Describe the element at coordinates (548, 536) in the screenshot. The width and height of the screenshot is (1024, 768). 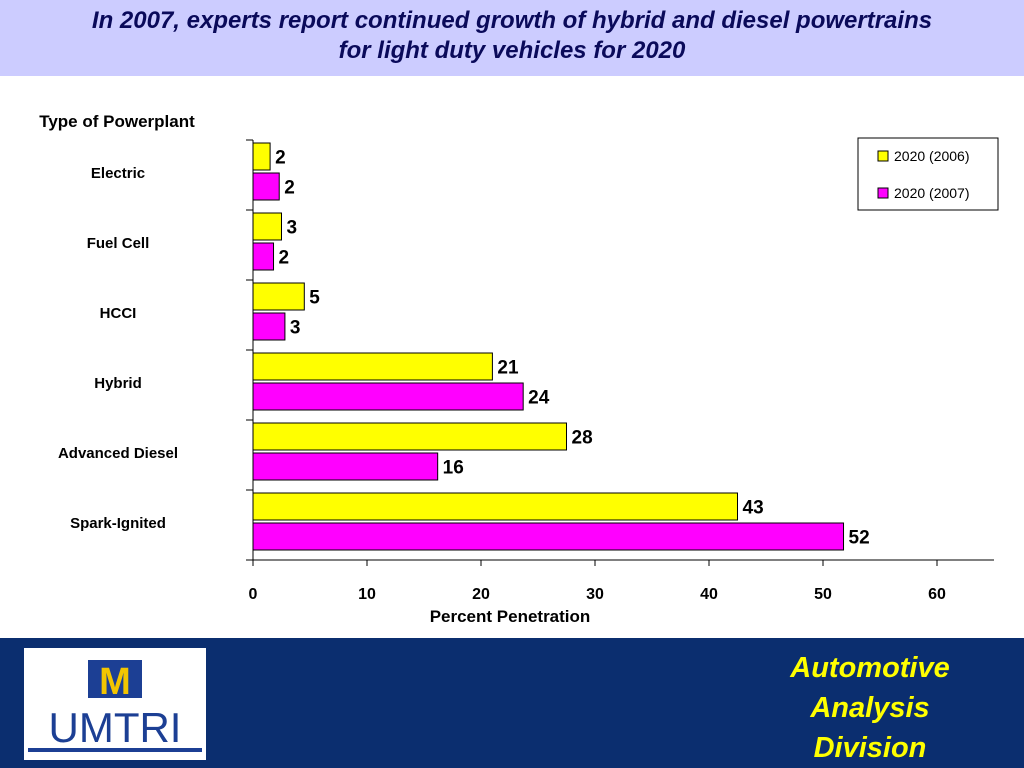
I see `bar-spark-ignited-2020-2007` at that location.